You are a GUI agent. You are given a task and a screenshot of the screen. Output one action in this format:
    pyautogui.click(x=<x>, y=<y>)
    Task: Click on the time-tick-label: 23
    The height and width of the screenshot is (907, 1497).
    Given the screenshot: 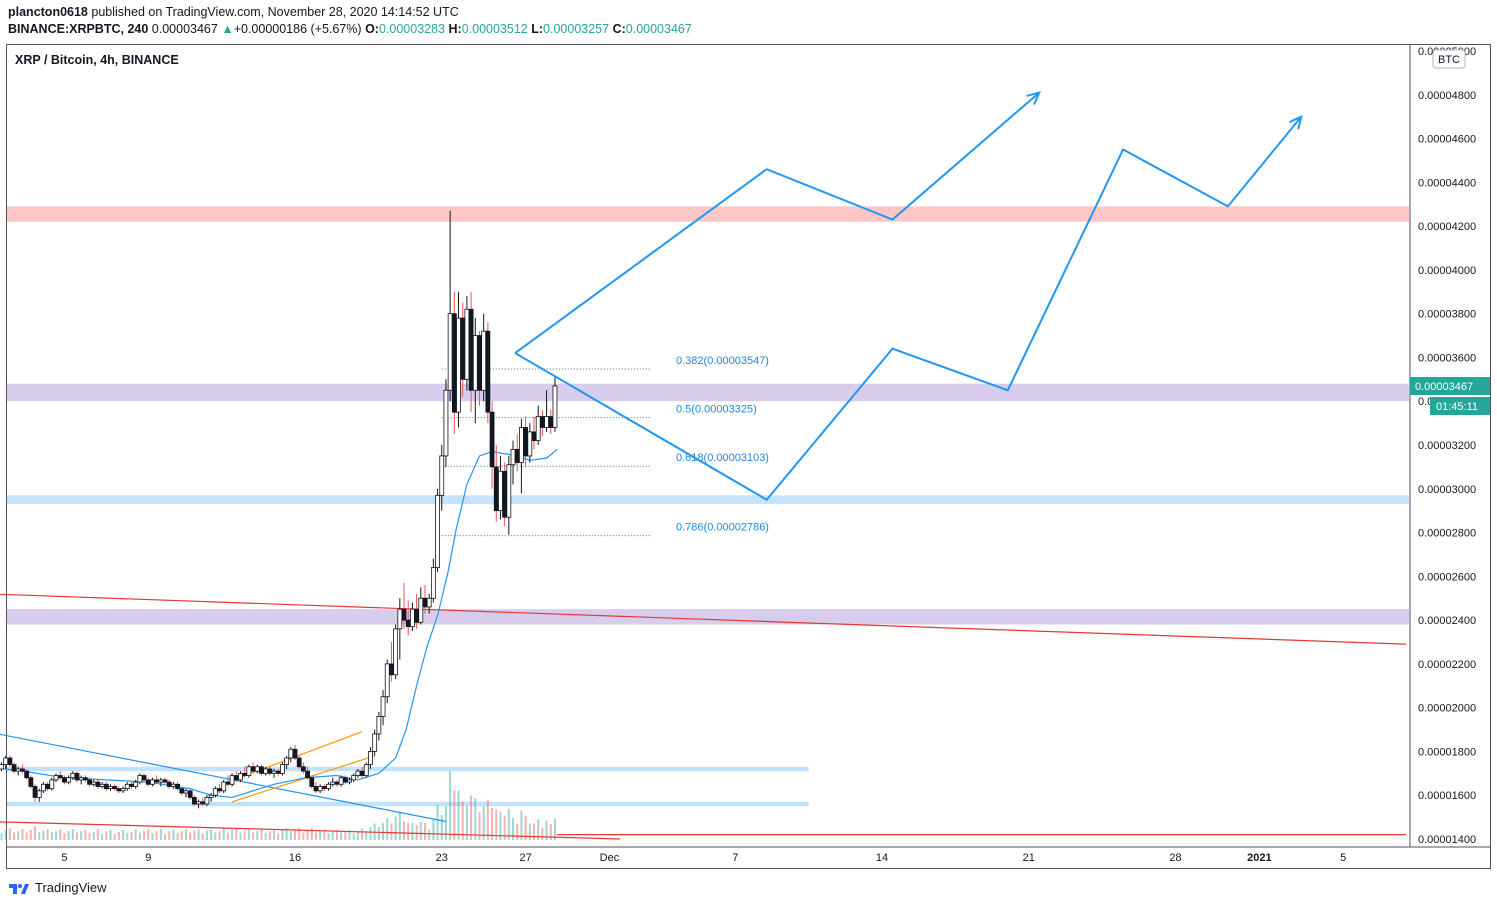 What is the action you would take?
    pyautogui.click(x=442, y=858)
    